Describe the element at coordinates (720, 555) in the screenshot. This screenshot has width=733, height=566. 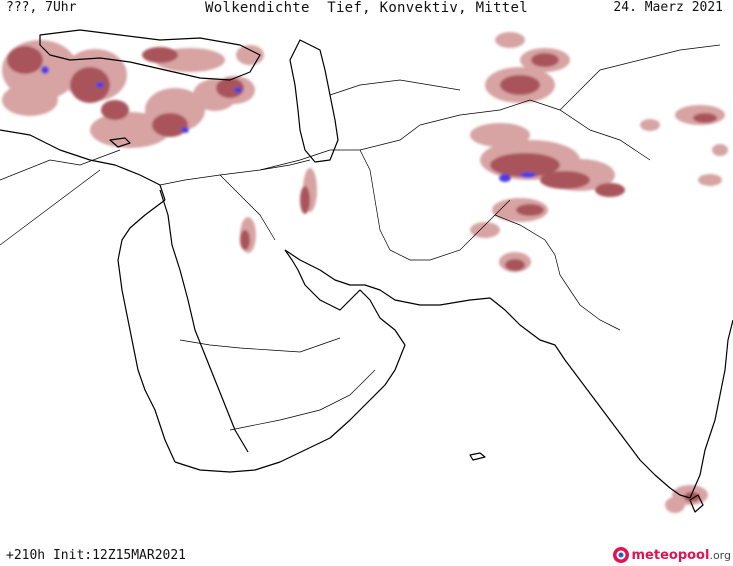
I see `logo-tld: .org` at that location.